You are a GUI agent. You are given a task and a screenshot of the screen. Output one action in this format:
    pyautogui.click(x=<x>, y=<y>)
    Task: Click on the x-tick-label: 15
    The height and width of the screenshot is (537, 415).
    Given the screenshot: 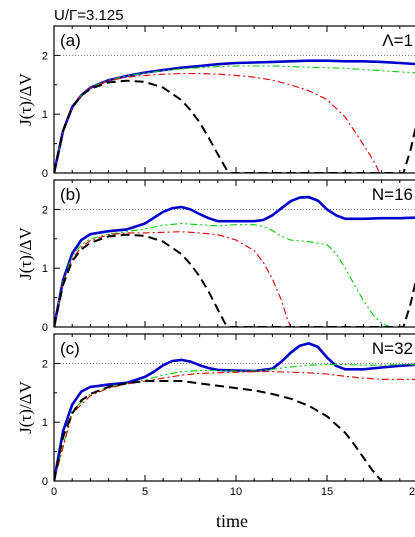 What is the action you would take?
    pyautogui.click(x=327, y=492)
    